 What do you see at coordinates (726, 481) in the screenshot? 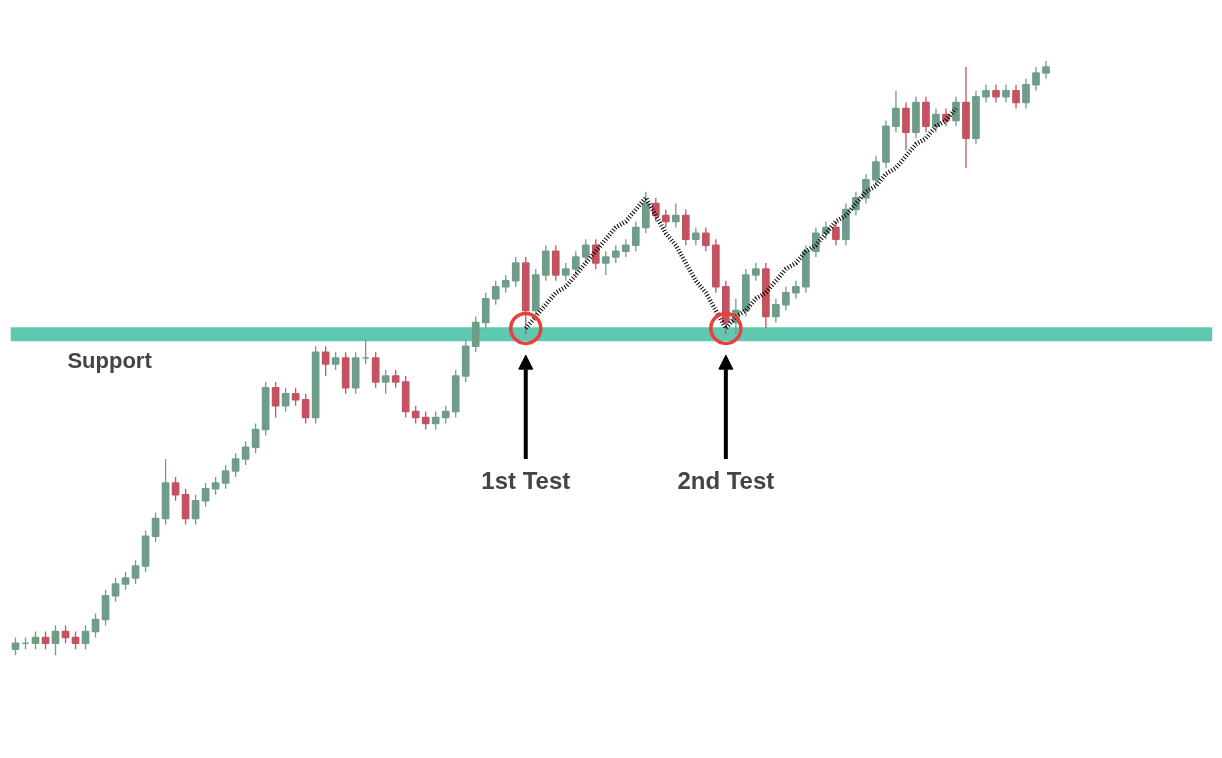
I see `annotation: 2nd Test` at bounding box center [726, 481].